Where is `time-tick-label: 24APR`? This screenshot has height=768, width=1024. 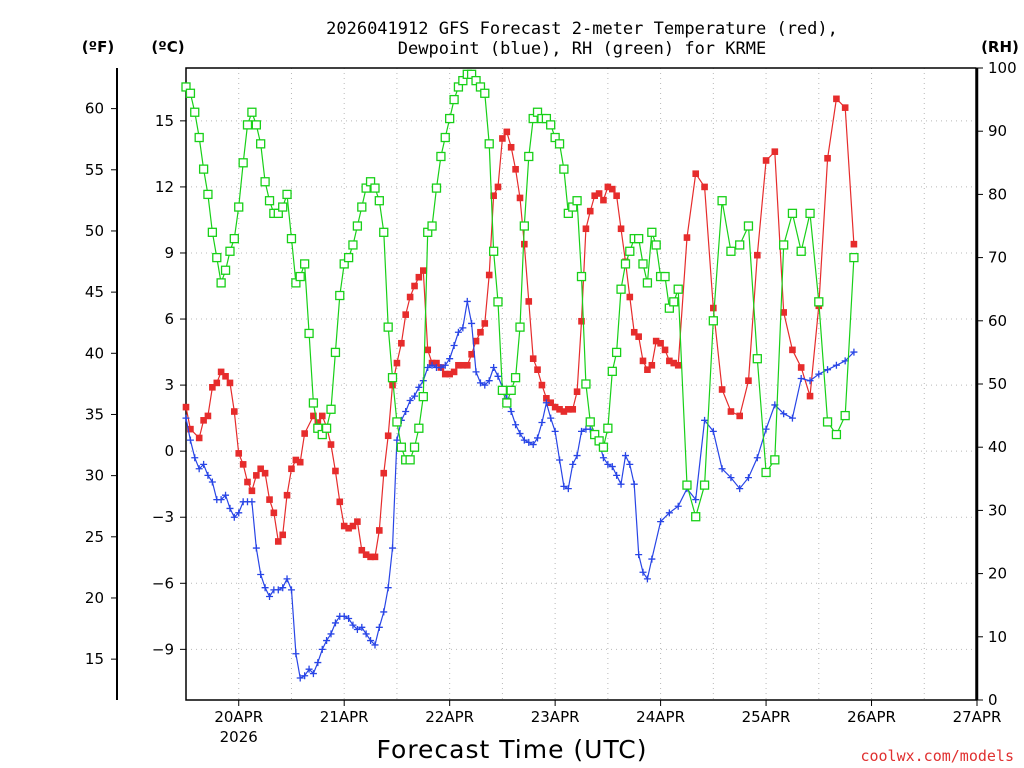 time-tick-label: 24APR is located at coordinates (660, 717).